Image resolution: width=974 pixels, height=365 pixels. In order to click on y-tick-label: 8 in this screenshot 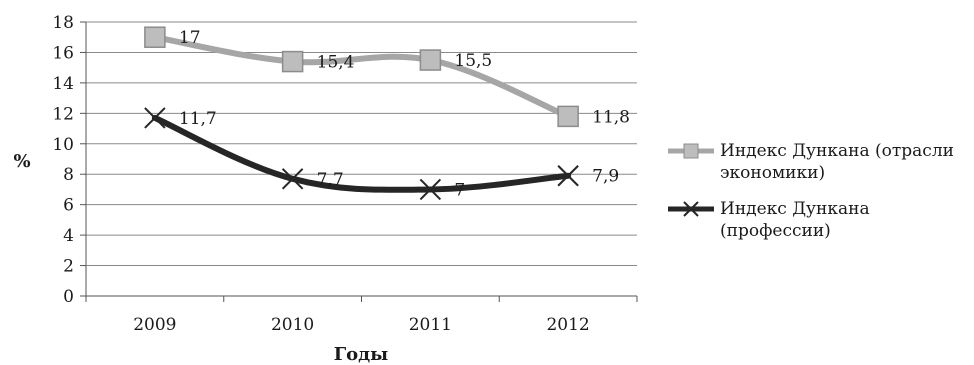, I will do `click(68, 175)`.